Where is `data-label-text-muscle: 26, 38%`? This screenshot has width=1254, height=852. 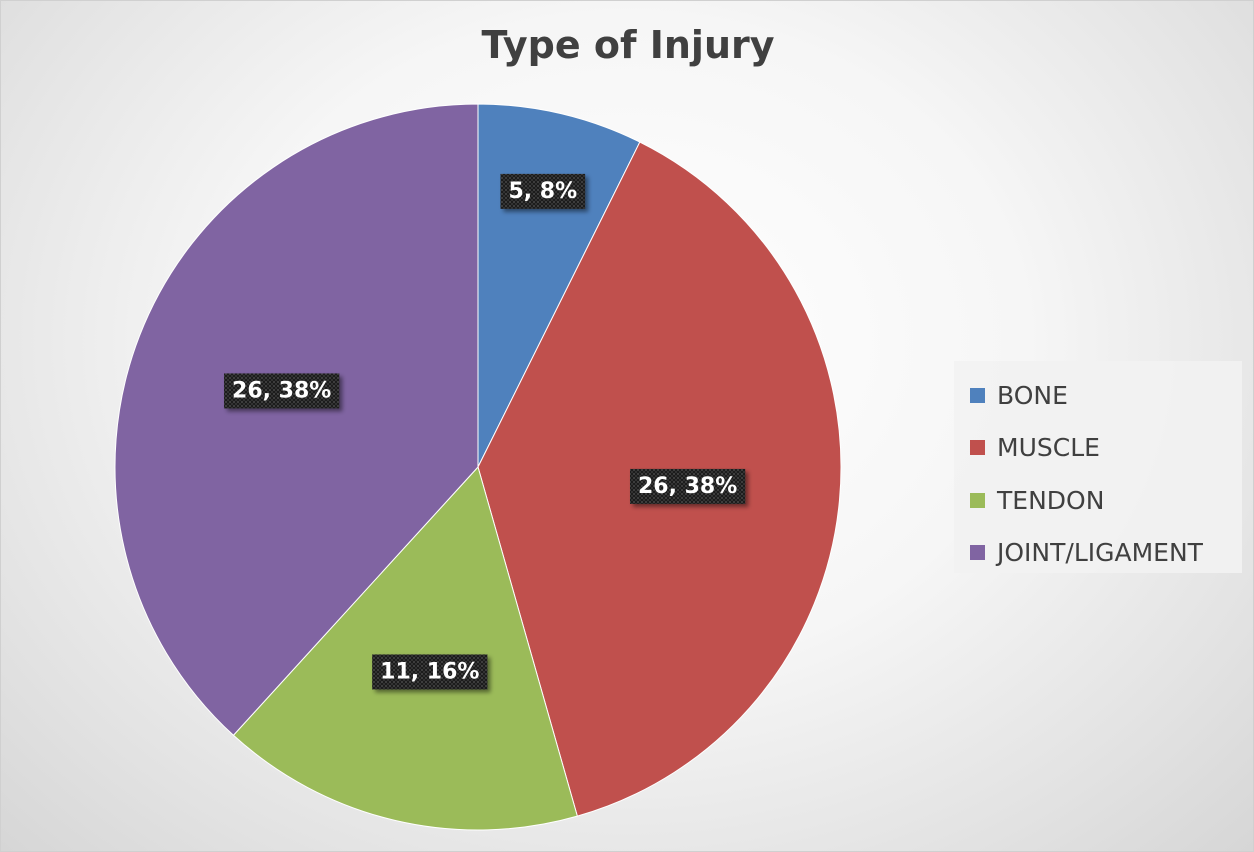
data-label-text-muscle: 26, 38% is located at coordinates (687, 486).